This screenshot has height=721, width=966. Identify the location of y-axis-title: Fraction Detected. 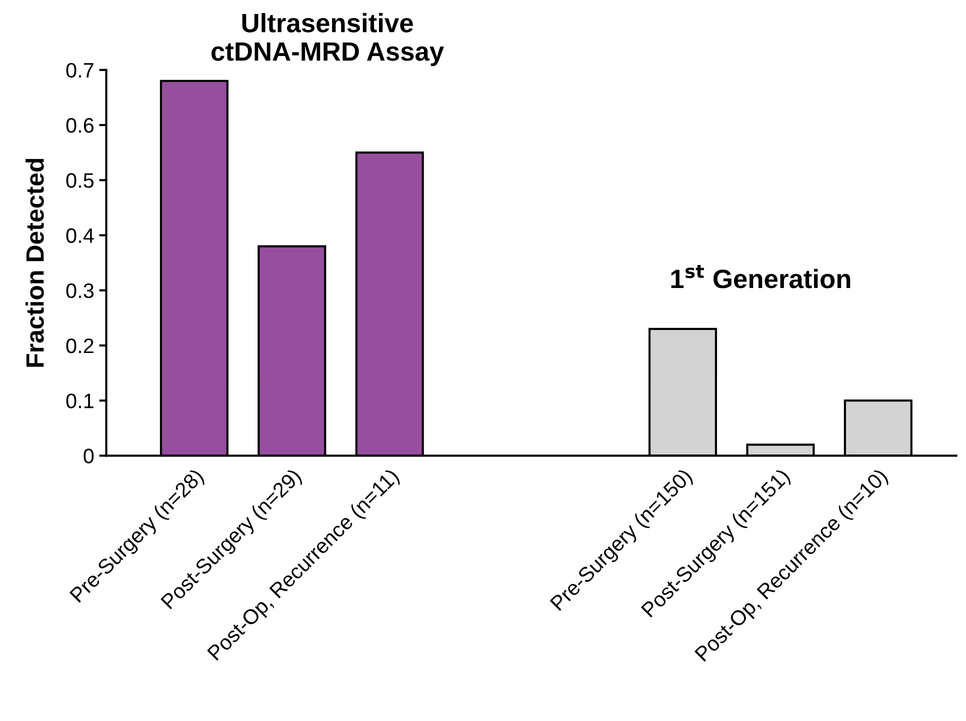
(35, 262).